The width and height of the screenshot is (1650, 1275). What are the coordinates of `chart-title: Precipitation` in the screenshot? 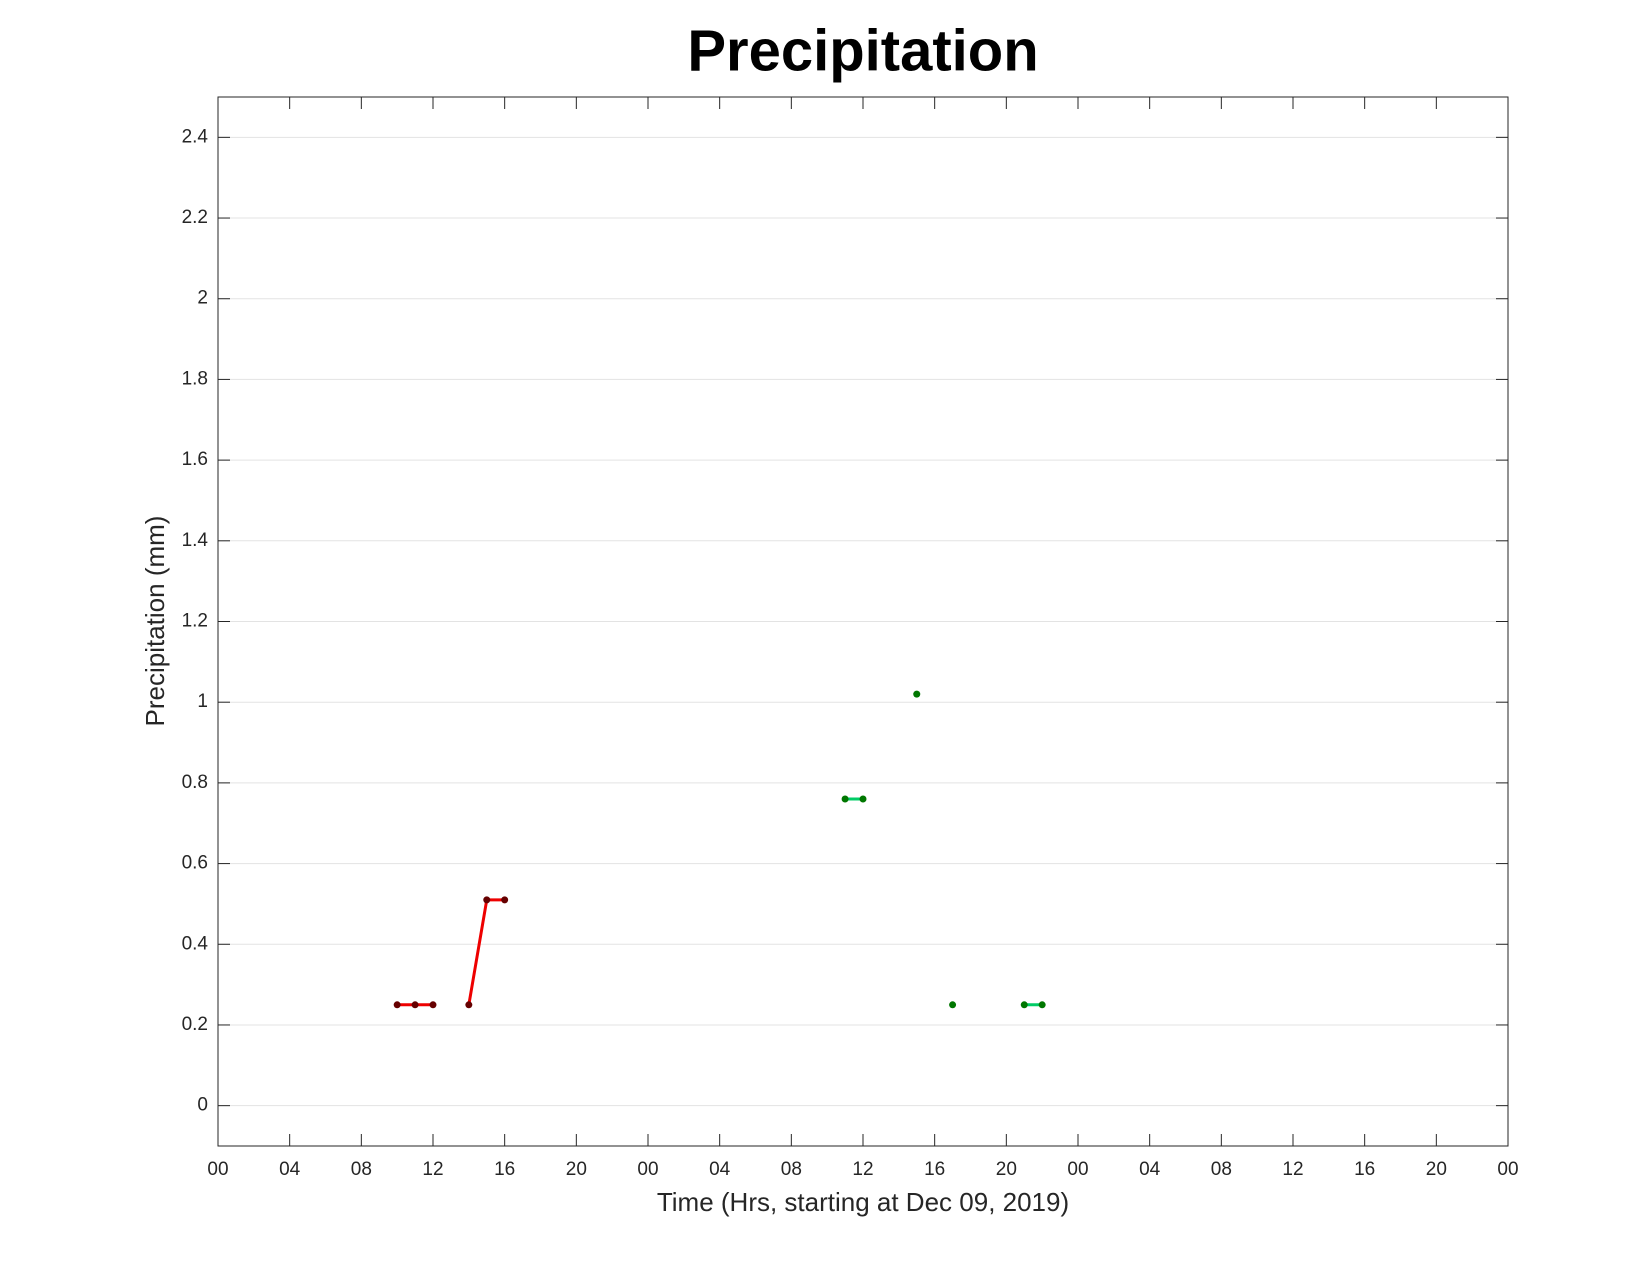 It's located at (862, 50).